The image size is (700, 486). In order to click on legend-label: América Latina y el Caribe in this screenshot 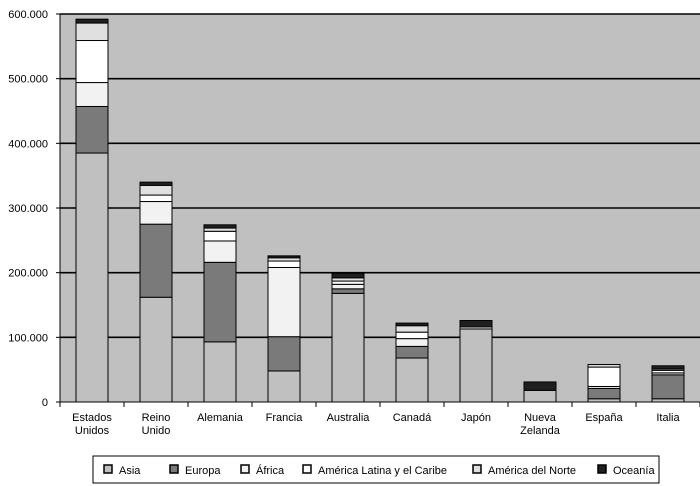, I will do `click(382, 471)`.